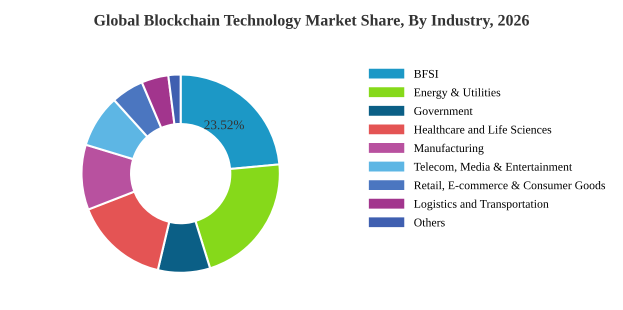 The image size is (623, 310). I want to click on legend-label: Telecom, Media & Entertainment, so click(493, 167).